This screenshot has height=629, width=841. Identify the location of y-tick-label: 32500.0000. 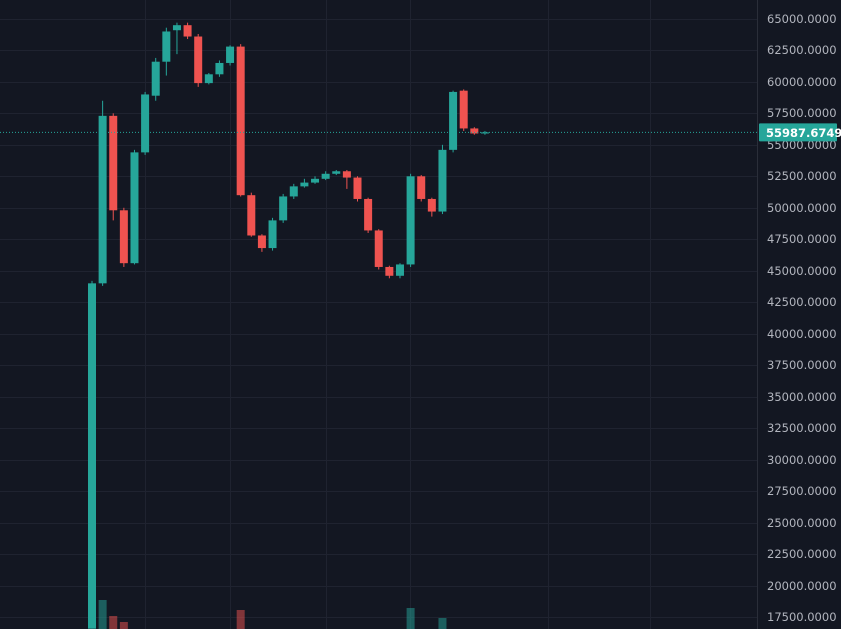
(802, 428).